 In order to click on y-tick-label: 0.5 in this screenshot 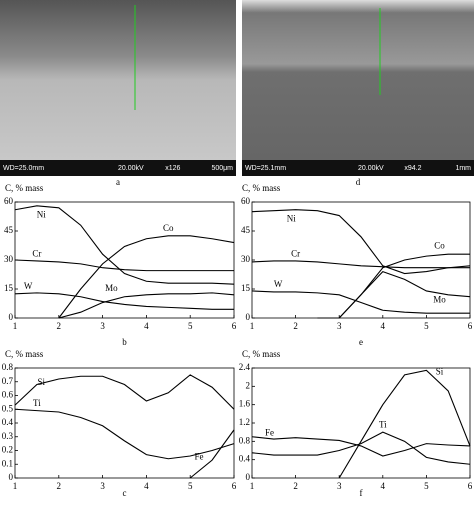, I will do `click(8, 408)`.